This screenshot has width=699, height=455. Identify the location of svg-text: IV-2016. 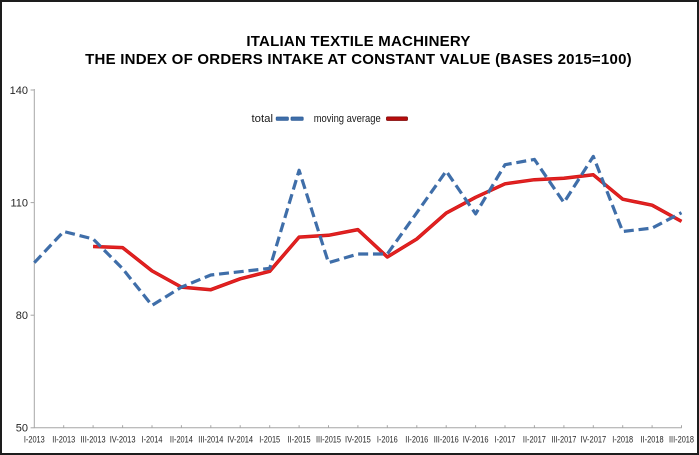
(476, 439).